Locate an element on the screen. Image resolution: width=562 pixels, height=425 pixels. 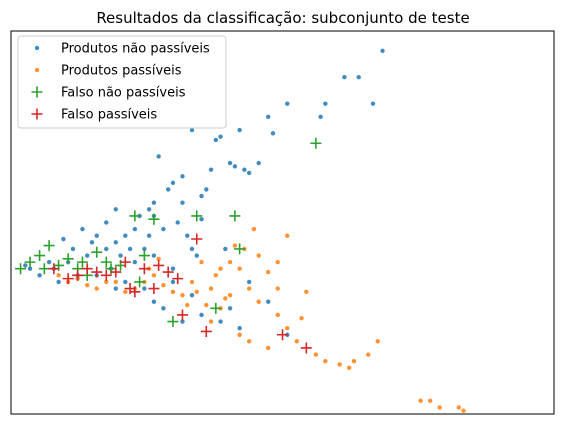
legend-label-2: Falso não passíveis is located at coordinates (123, 93).